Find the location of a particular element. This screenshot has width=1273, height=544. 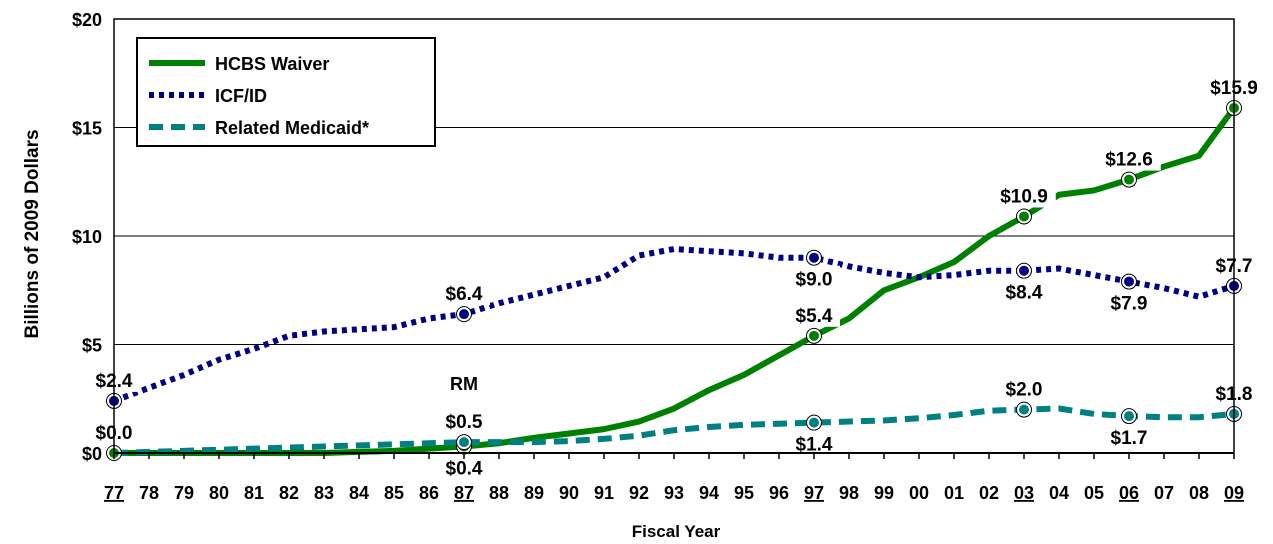

y-tick-label: $20 is located at coordinates (87, 20).